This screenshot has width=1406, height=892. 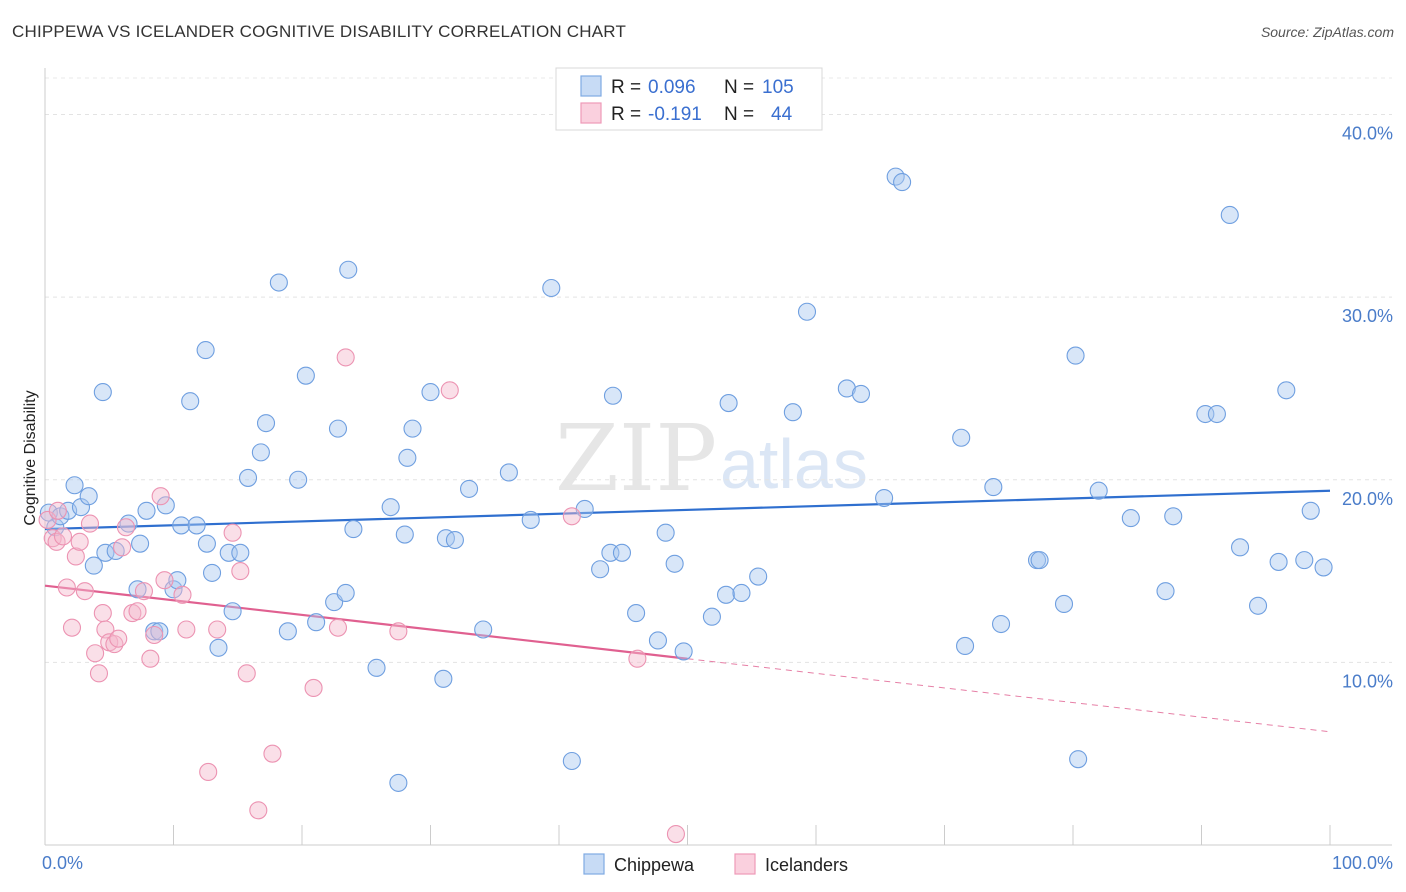 I want to click on series-legend: Chippewa Icelanders, so click(x=715, y=864).